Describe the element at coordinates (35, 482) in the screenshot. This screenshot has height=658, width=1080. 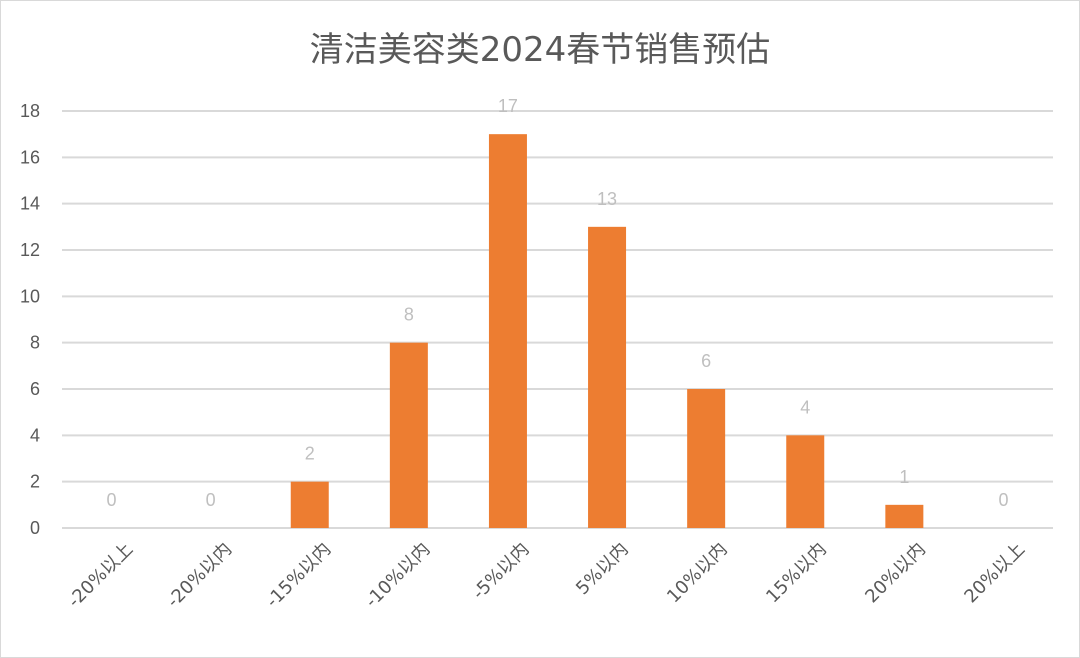
I see `y-tick-label: 2` at that location.